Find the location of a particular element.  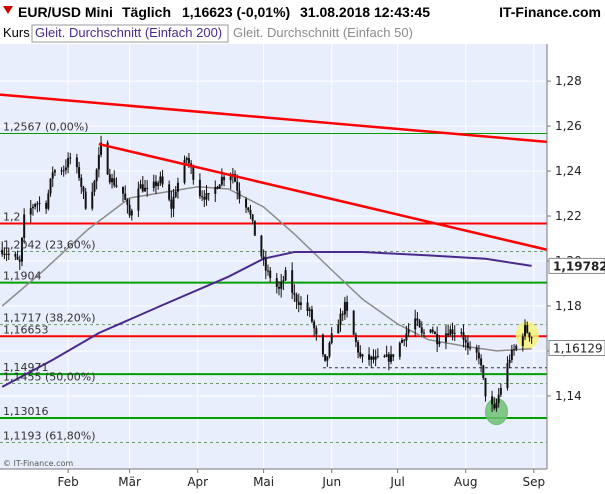

price-tag-ma200: 1,19782 is located at coordinates (576, 265).